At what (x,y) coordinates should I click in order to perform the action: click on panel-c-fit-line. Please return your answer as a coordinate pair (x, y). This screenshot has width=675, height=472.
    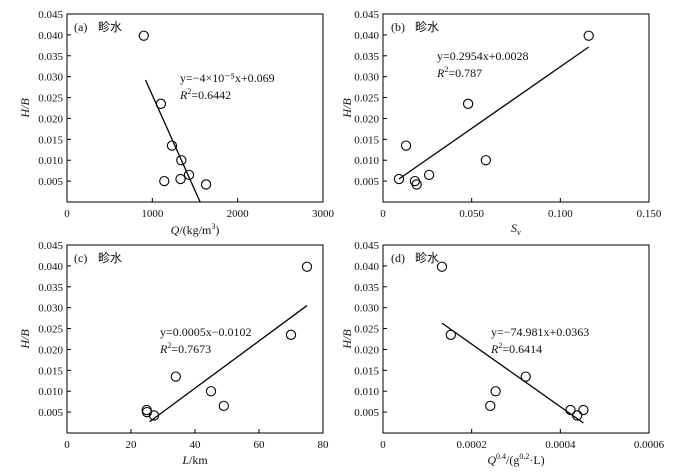
    Looking at the image, I should click on (228, 364).